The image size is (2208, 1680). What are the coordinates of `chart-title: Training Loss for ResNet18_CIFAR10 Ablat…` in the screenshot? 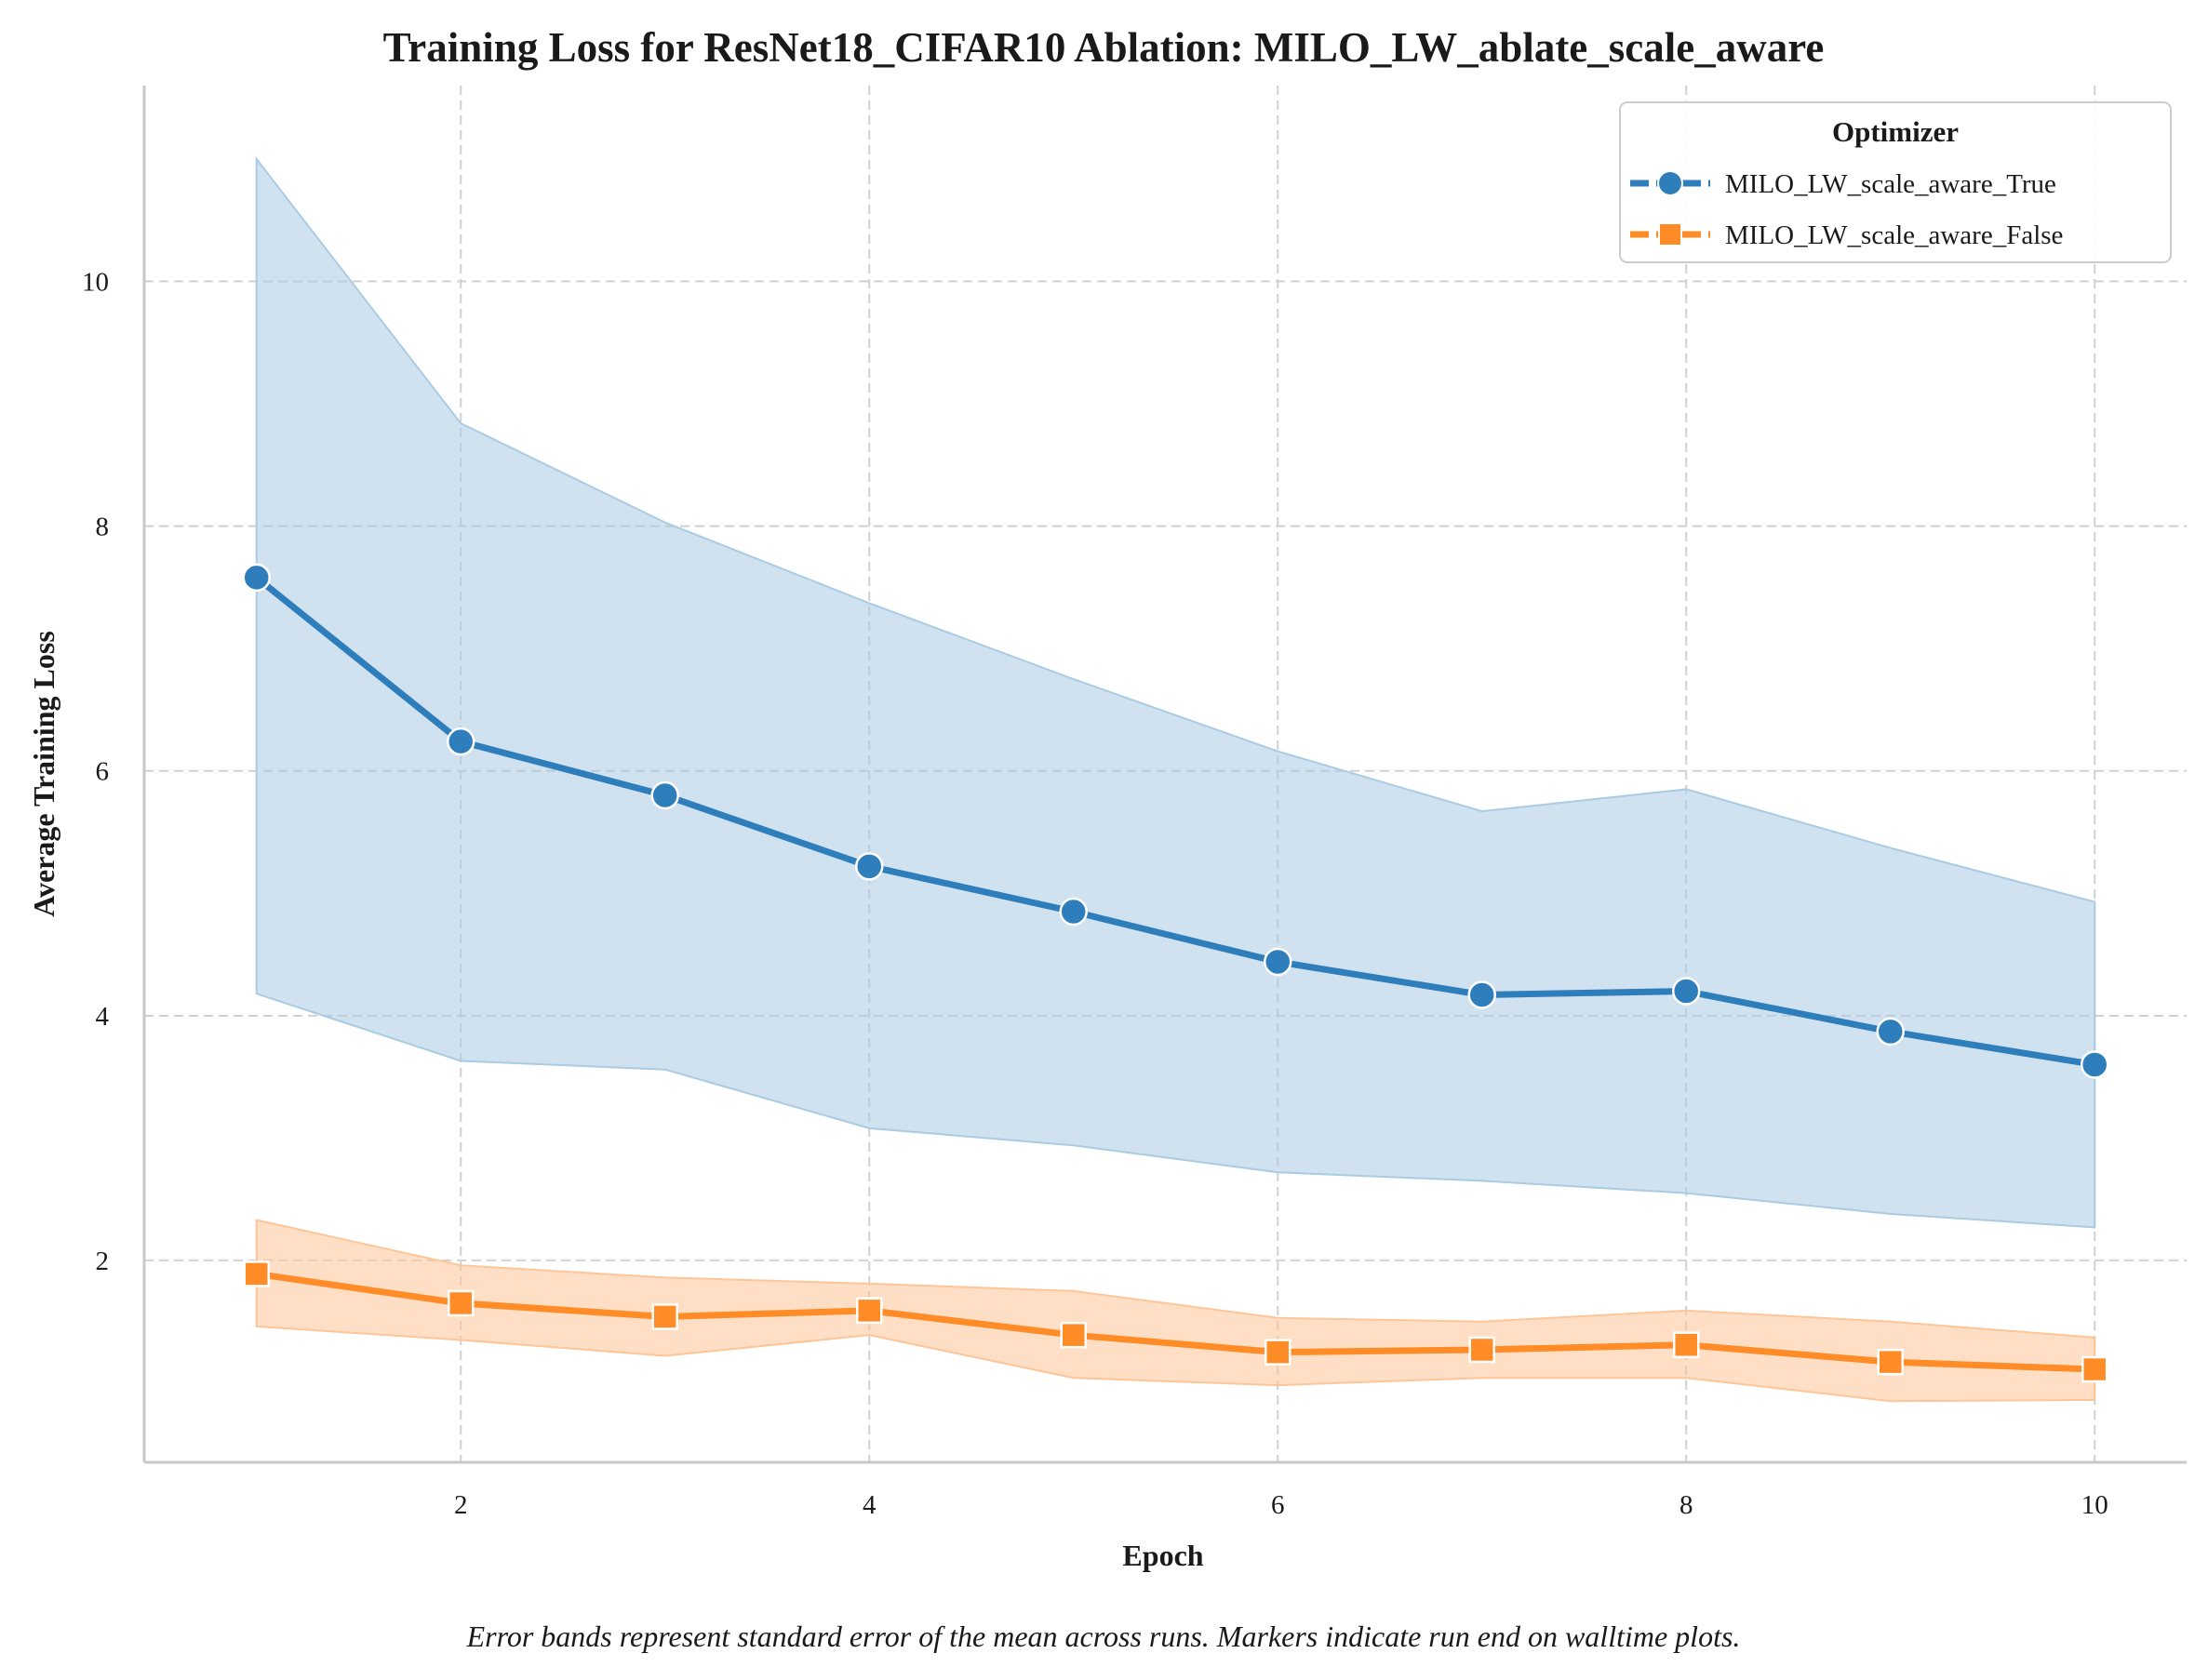 It's located at (1104, 47).